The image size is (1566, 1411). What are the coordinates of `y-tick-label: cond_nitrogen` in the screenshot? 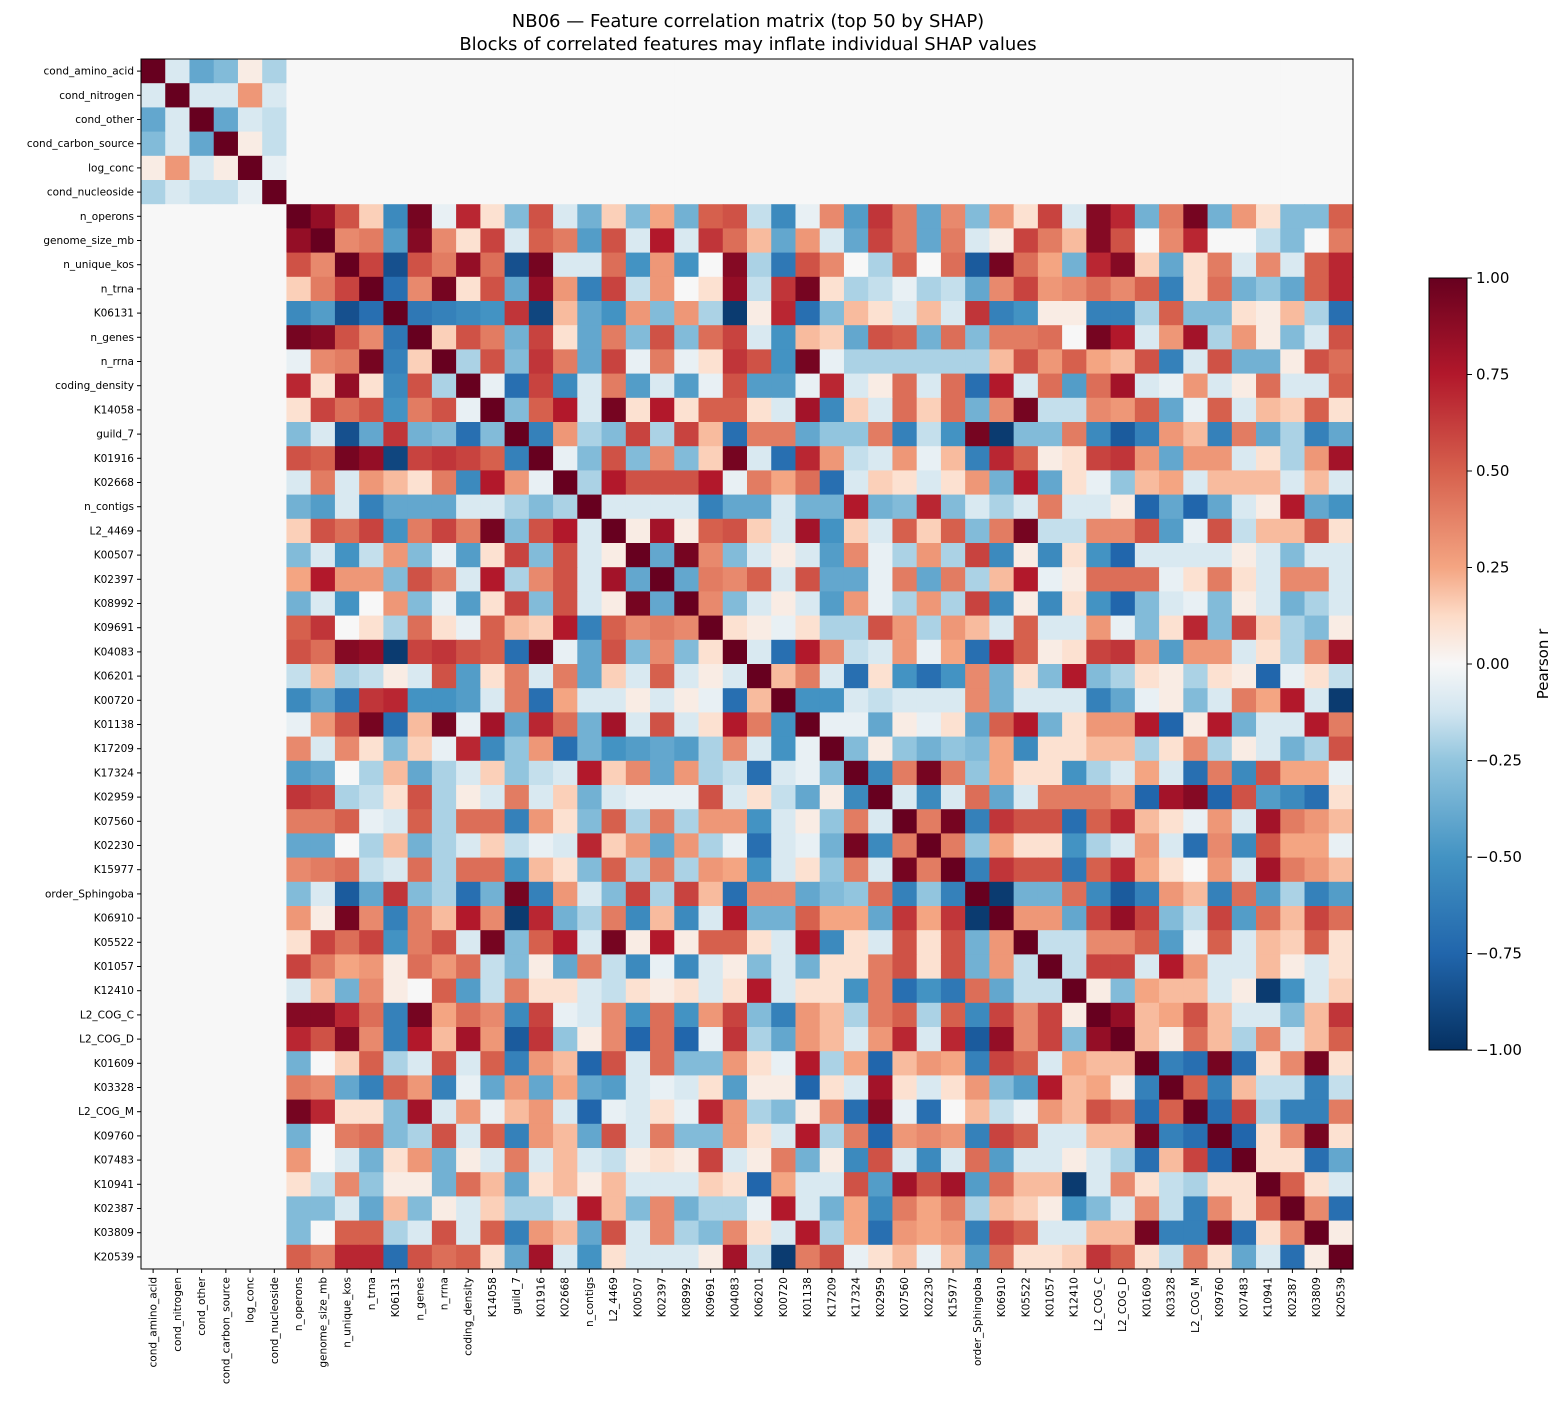 It's located at (96, 96).